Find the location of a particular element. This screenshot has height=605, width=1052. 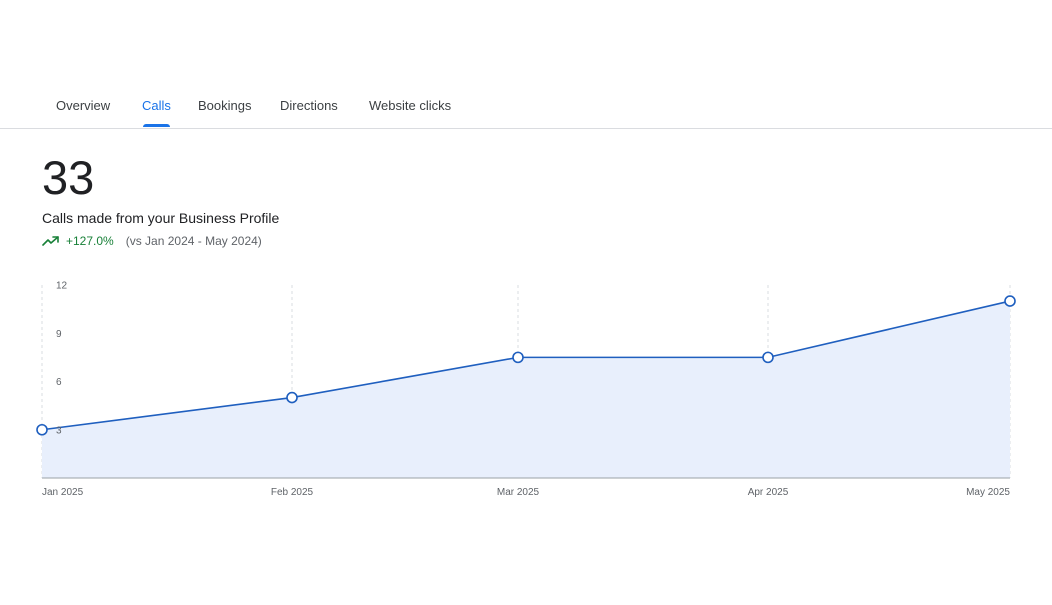

tab-bookings: Bookings is located at coordinates (224, 107).